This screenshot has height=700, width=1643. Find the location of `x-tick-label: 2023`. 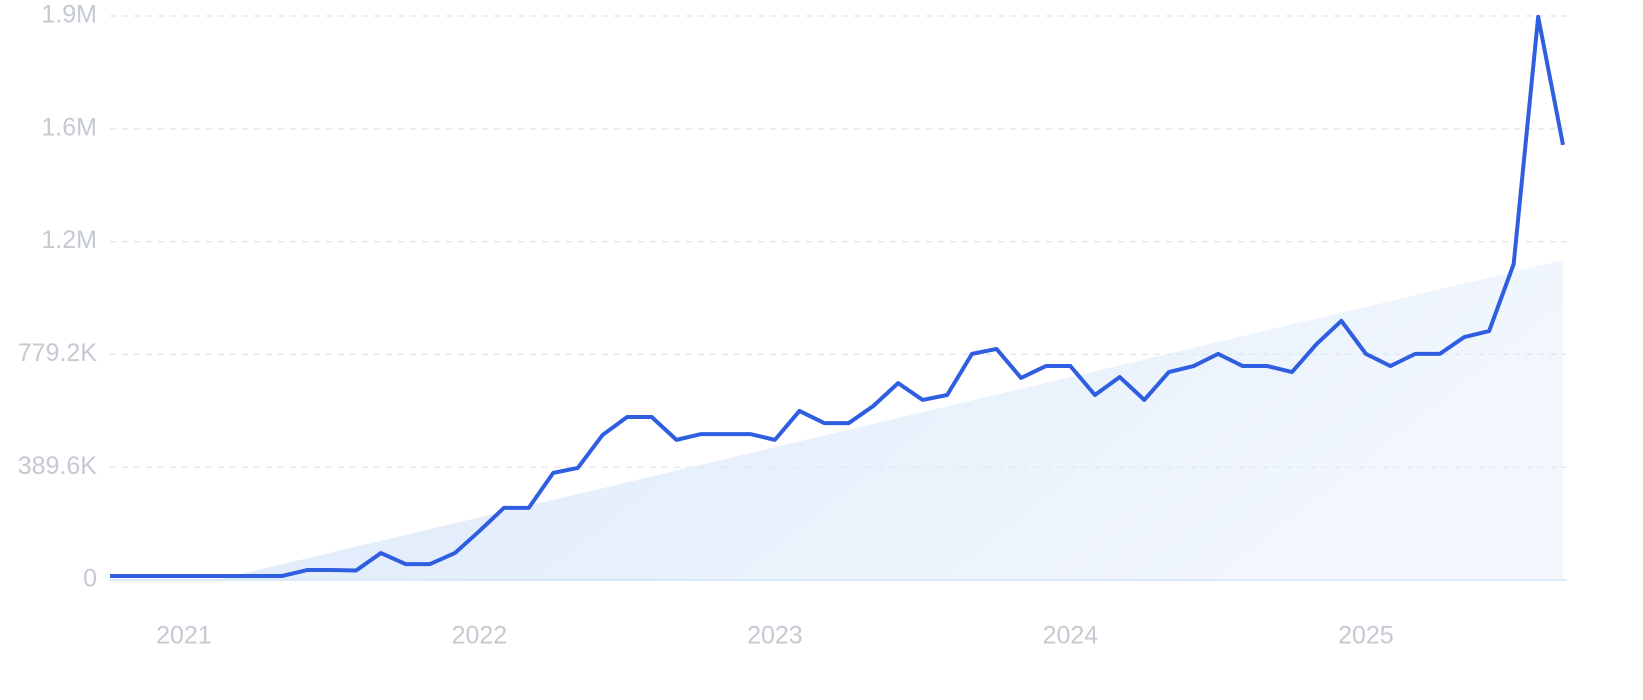

x-tick-label: 2023 is located at coordinates (775, 636).